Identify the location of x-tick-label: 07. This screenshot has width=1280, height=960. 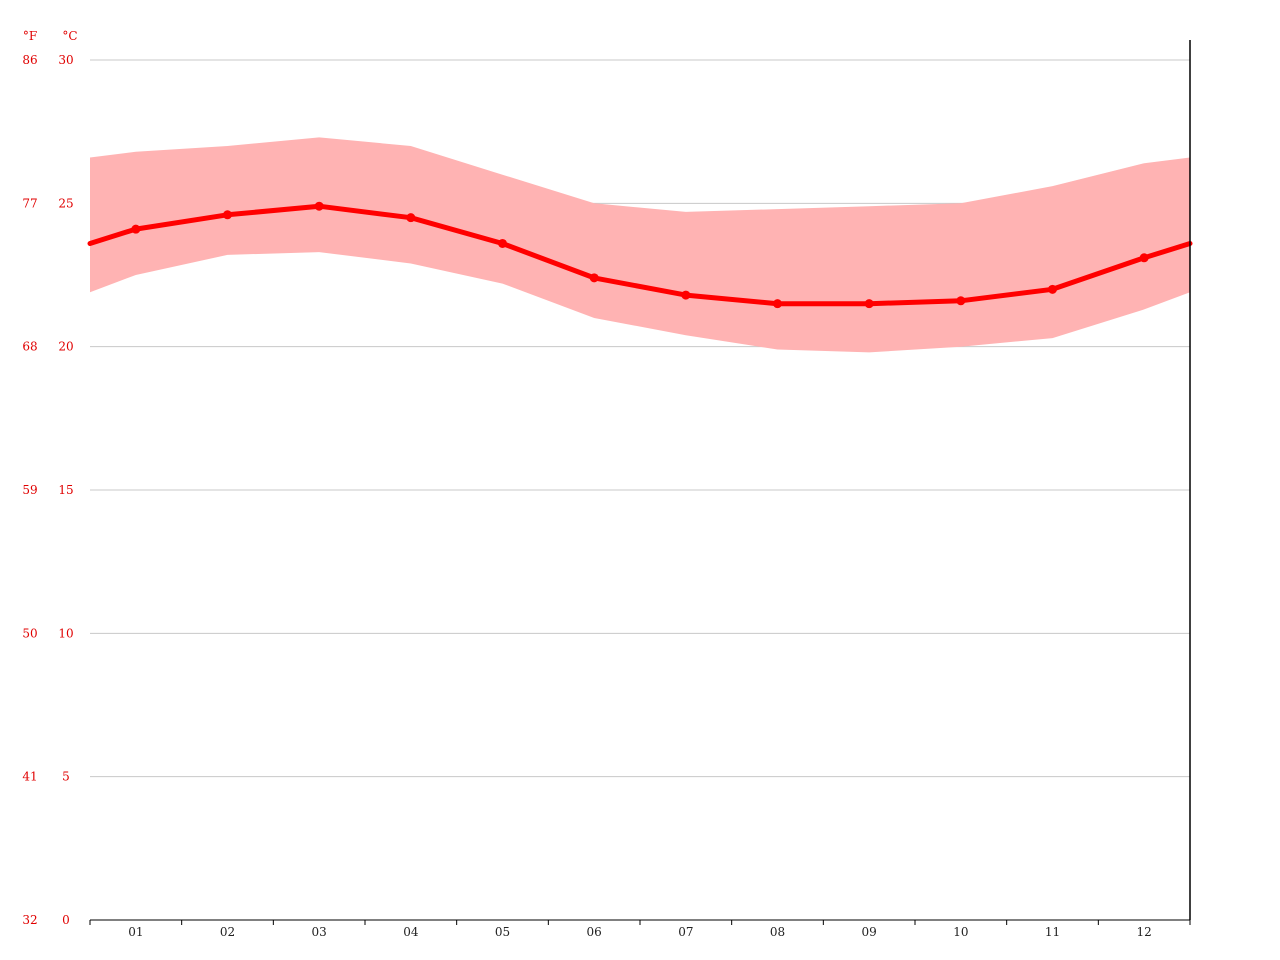
(685, 932).